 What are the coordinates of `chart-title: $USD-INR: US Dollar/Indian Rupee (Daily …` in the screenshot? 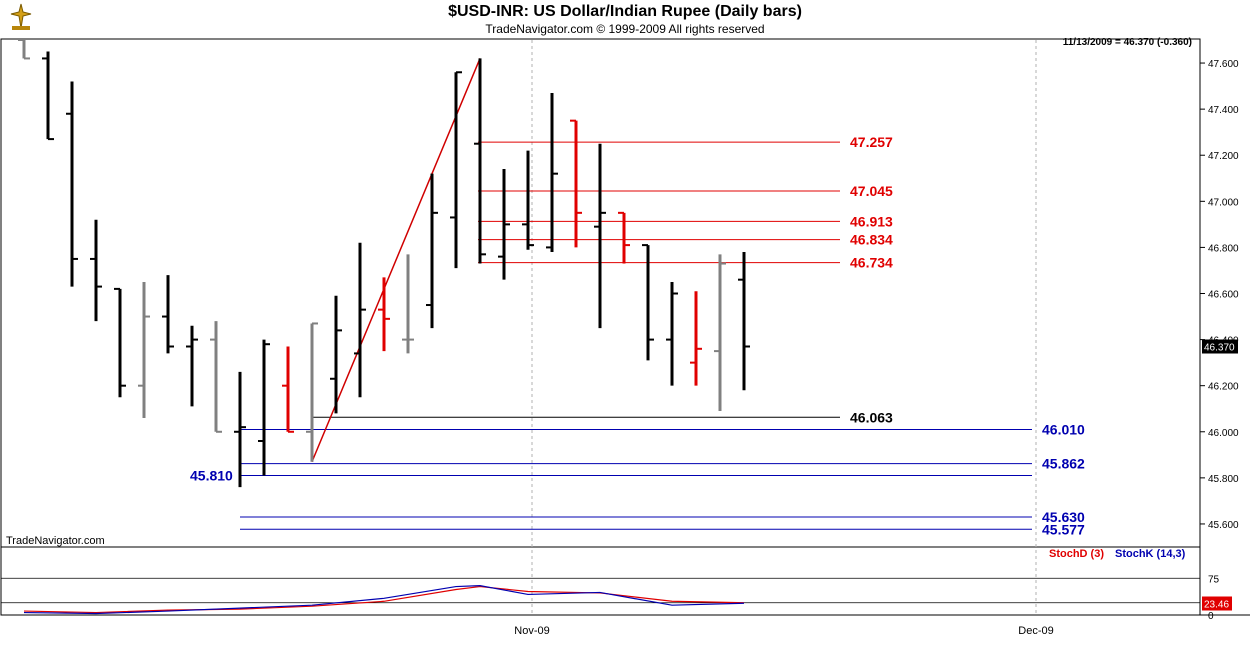 It's located at (625, 11).